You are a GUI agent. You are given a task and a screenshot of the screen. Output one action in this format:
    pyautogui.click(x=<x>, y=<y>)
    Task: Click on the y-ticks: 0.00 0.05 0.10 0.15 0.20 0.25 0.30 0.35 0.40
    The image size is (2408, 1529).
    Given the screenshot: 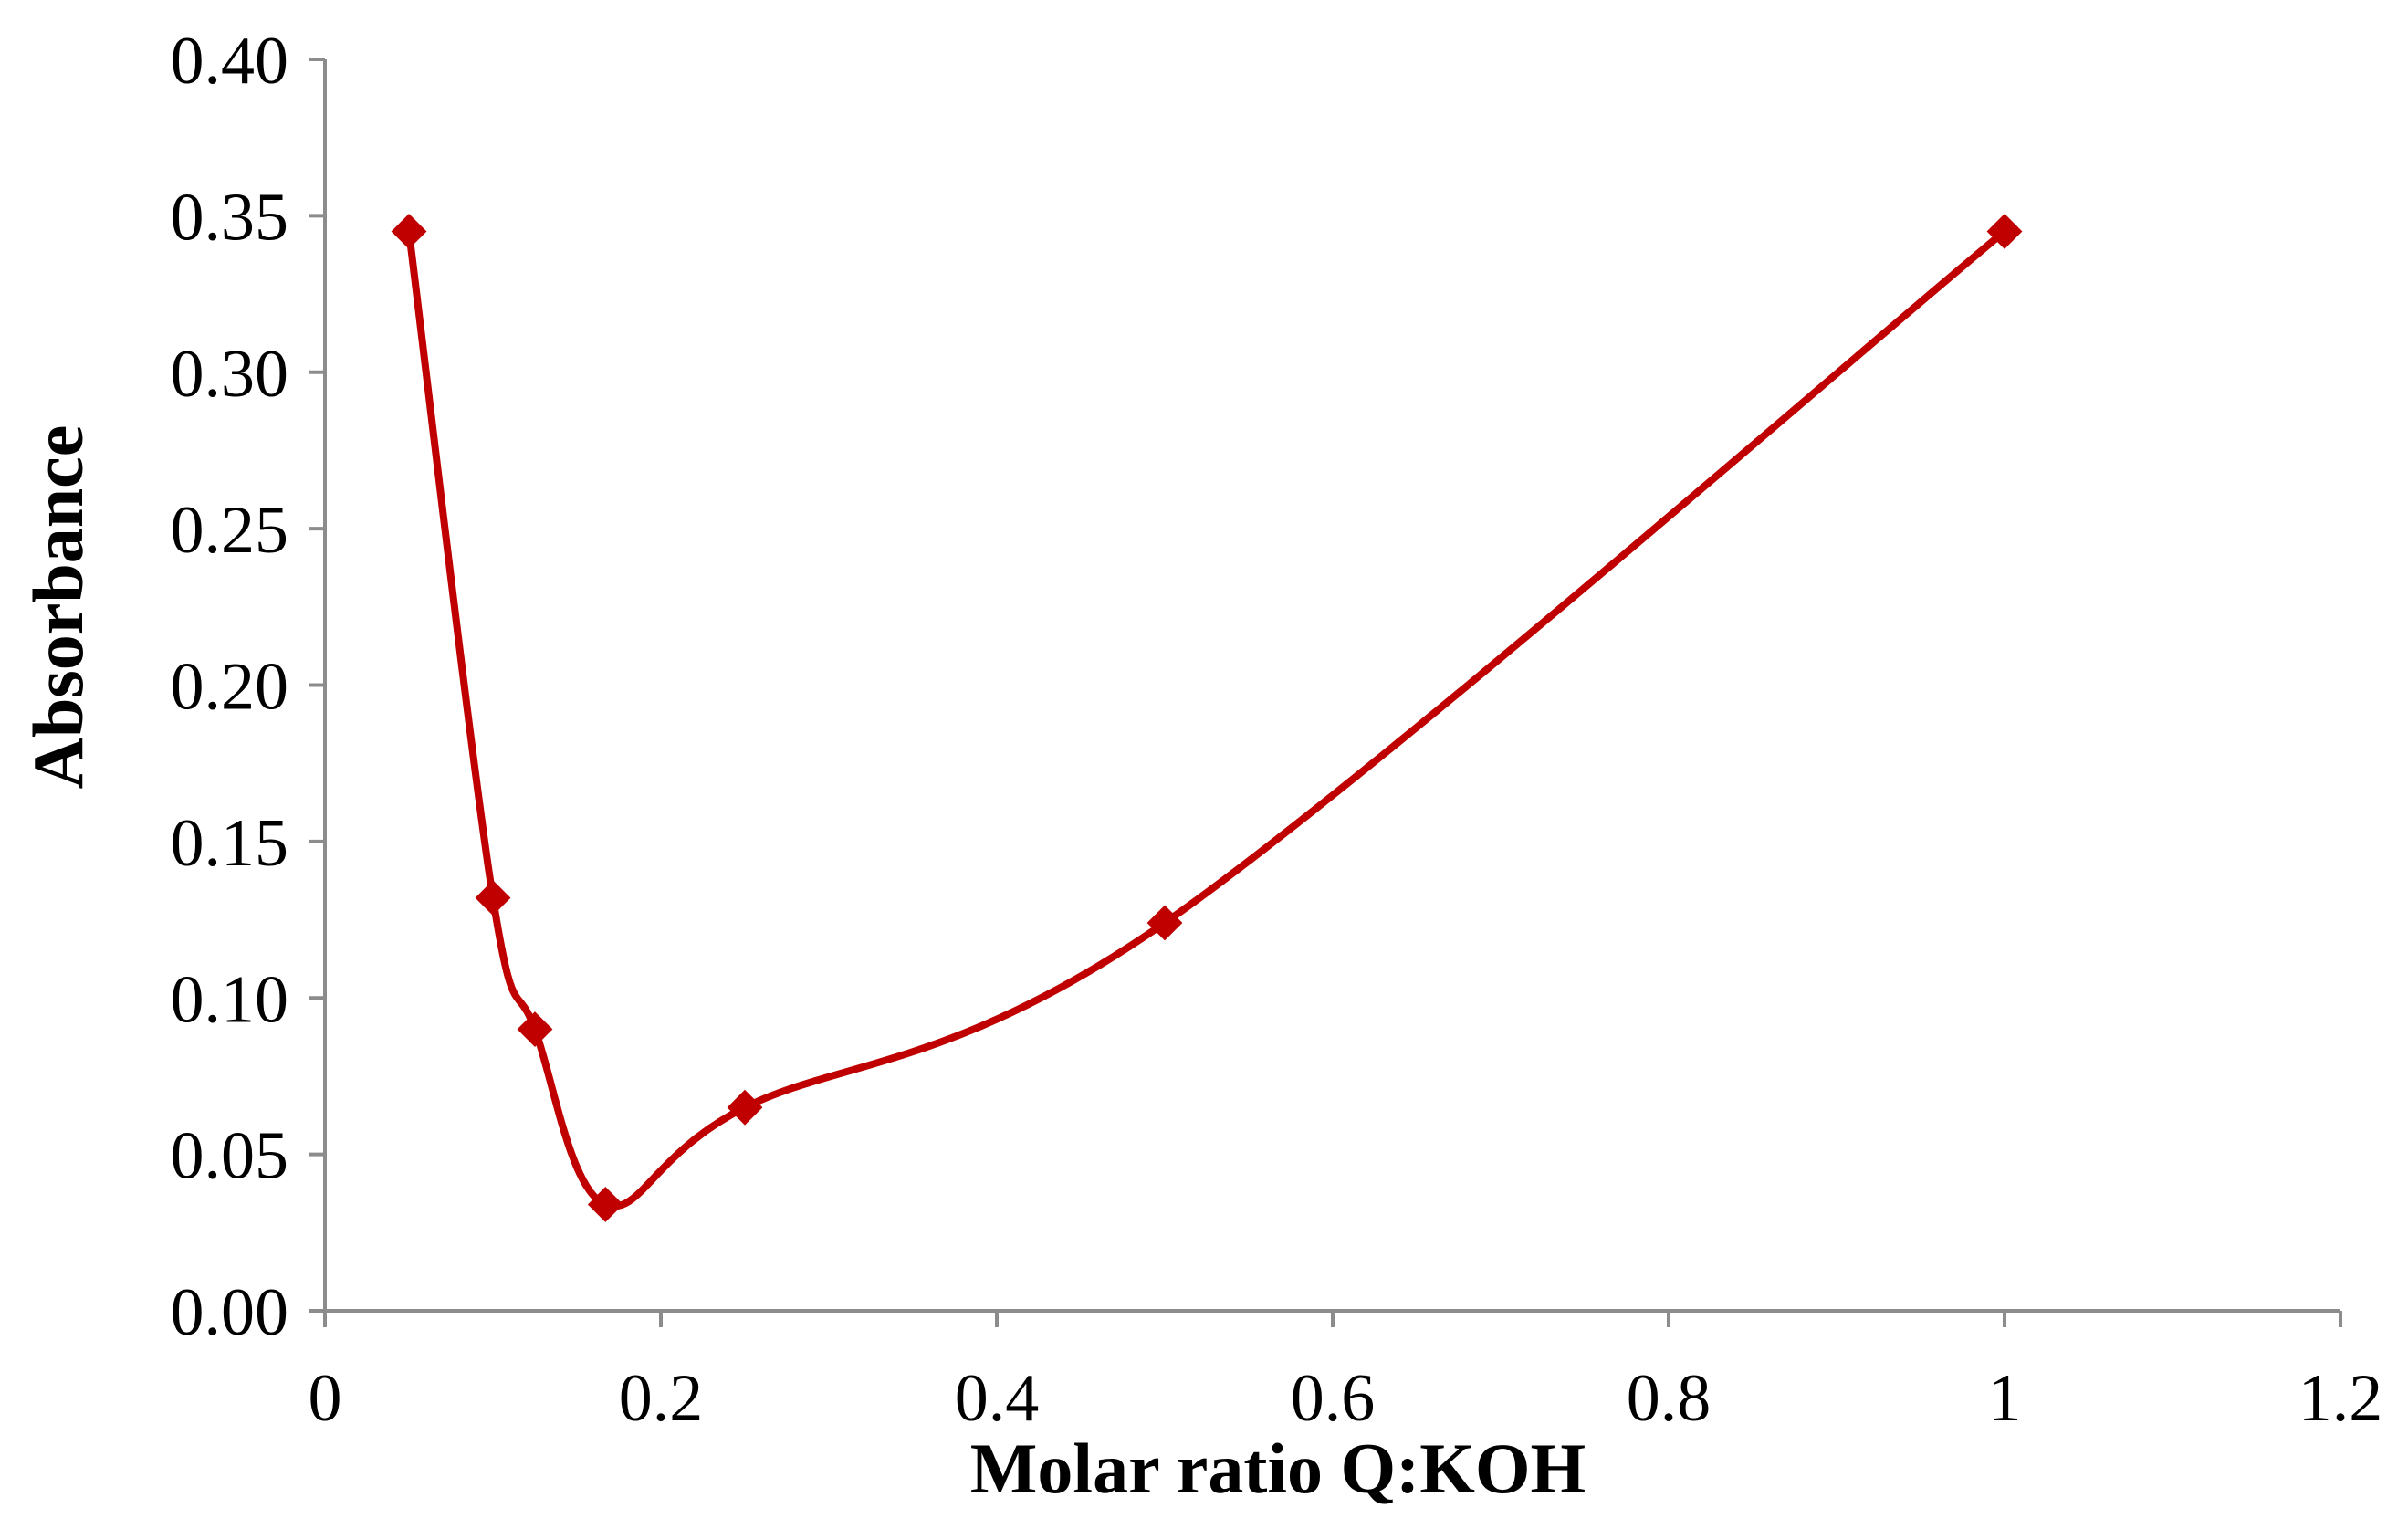 What is the action you would take?
    pyautogui.click(x=248, y=687)
    